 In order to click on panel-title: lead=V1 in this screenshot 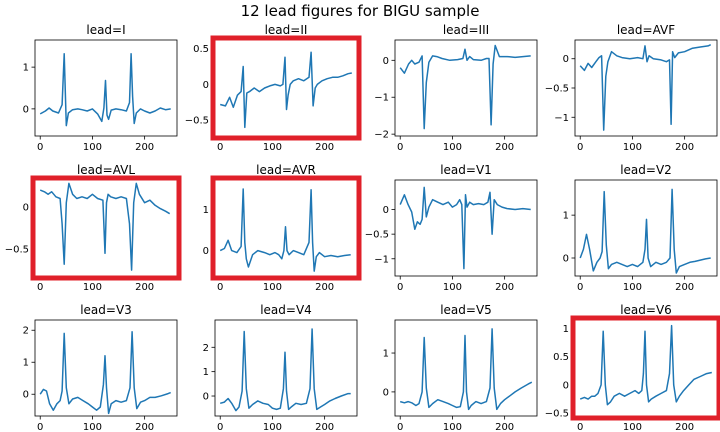, I will do `click(466, 170)`.